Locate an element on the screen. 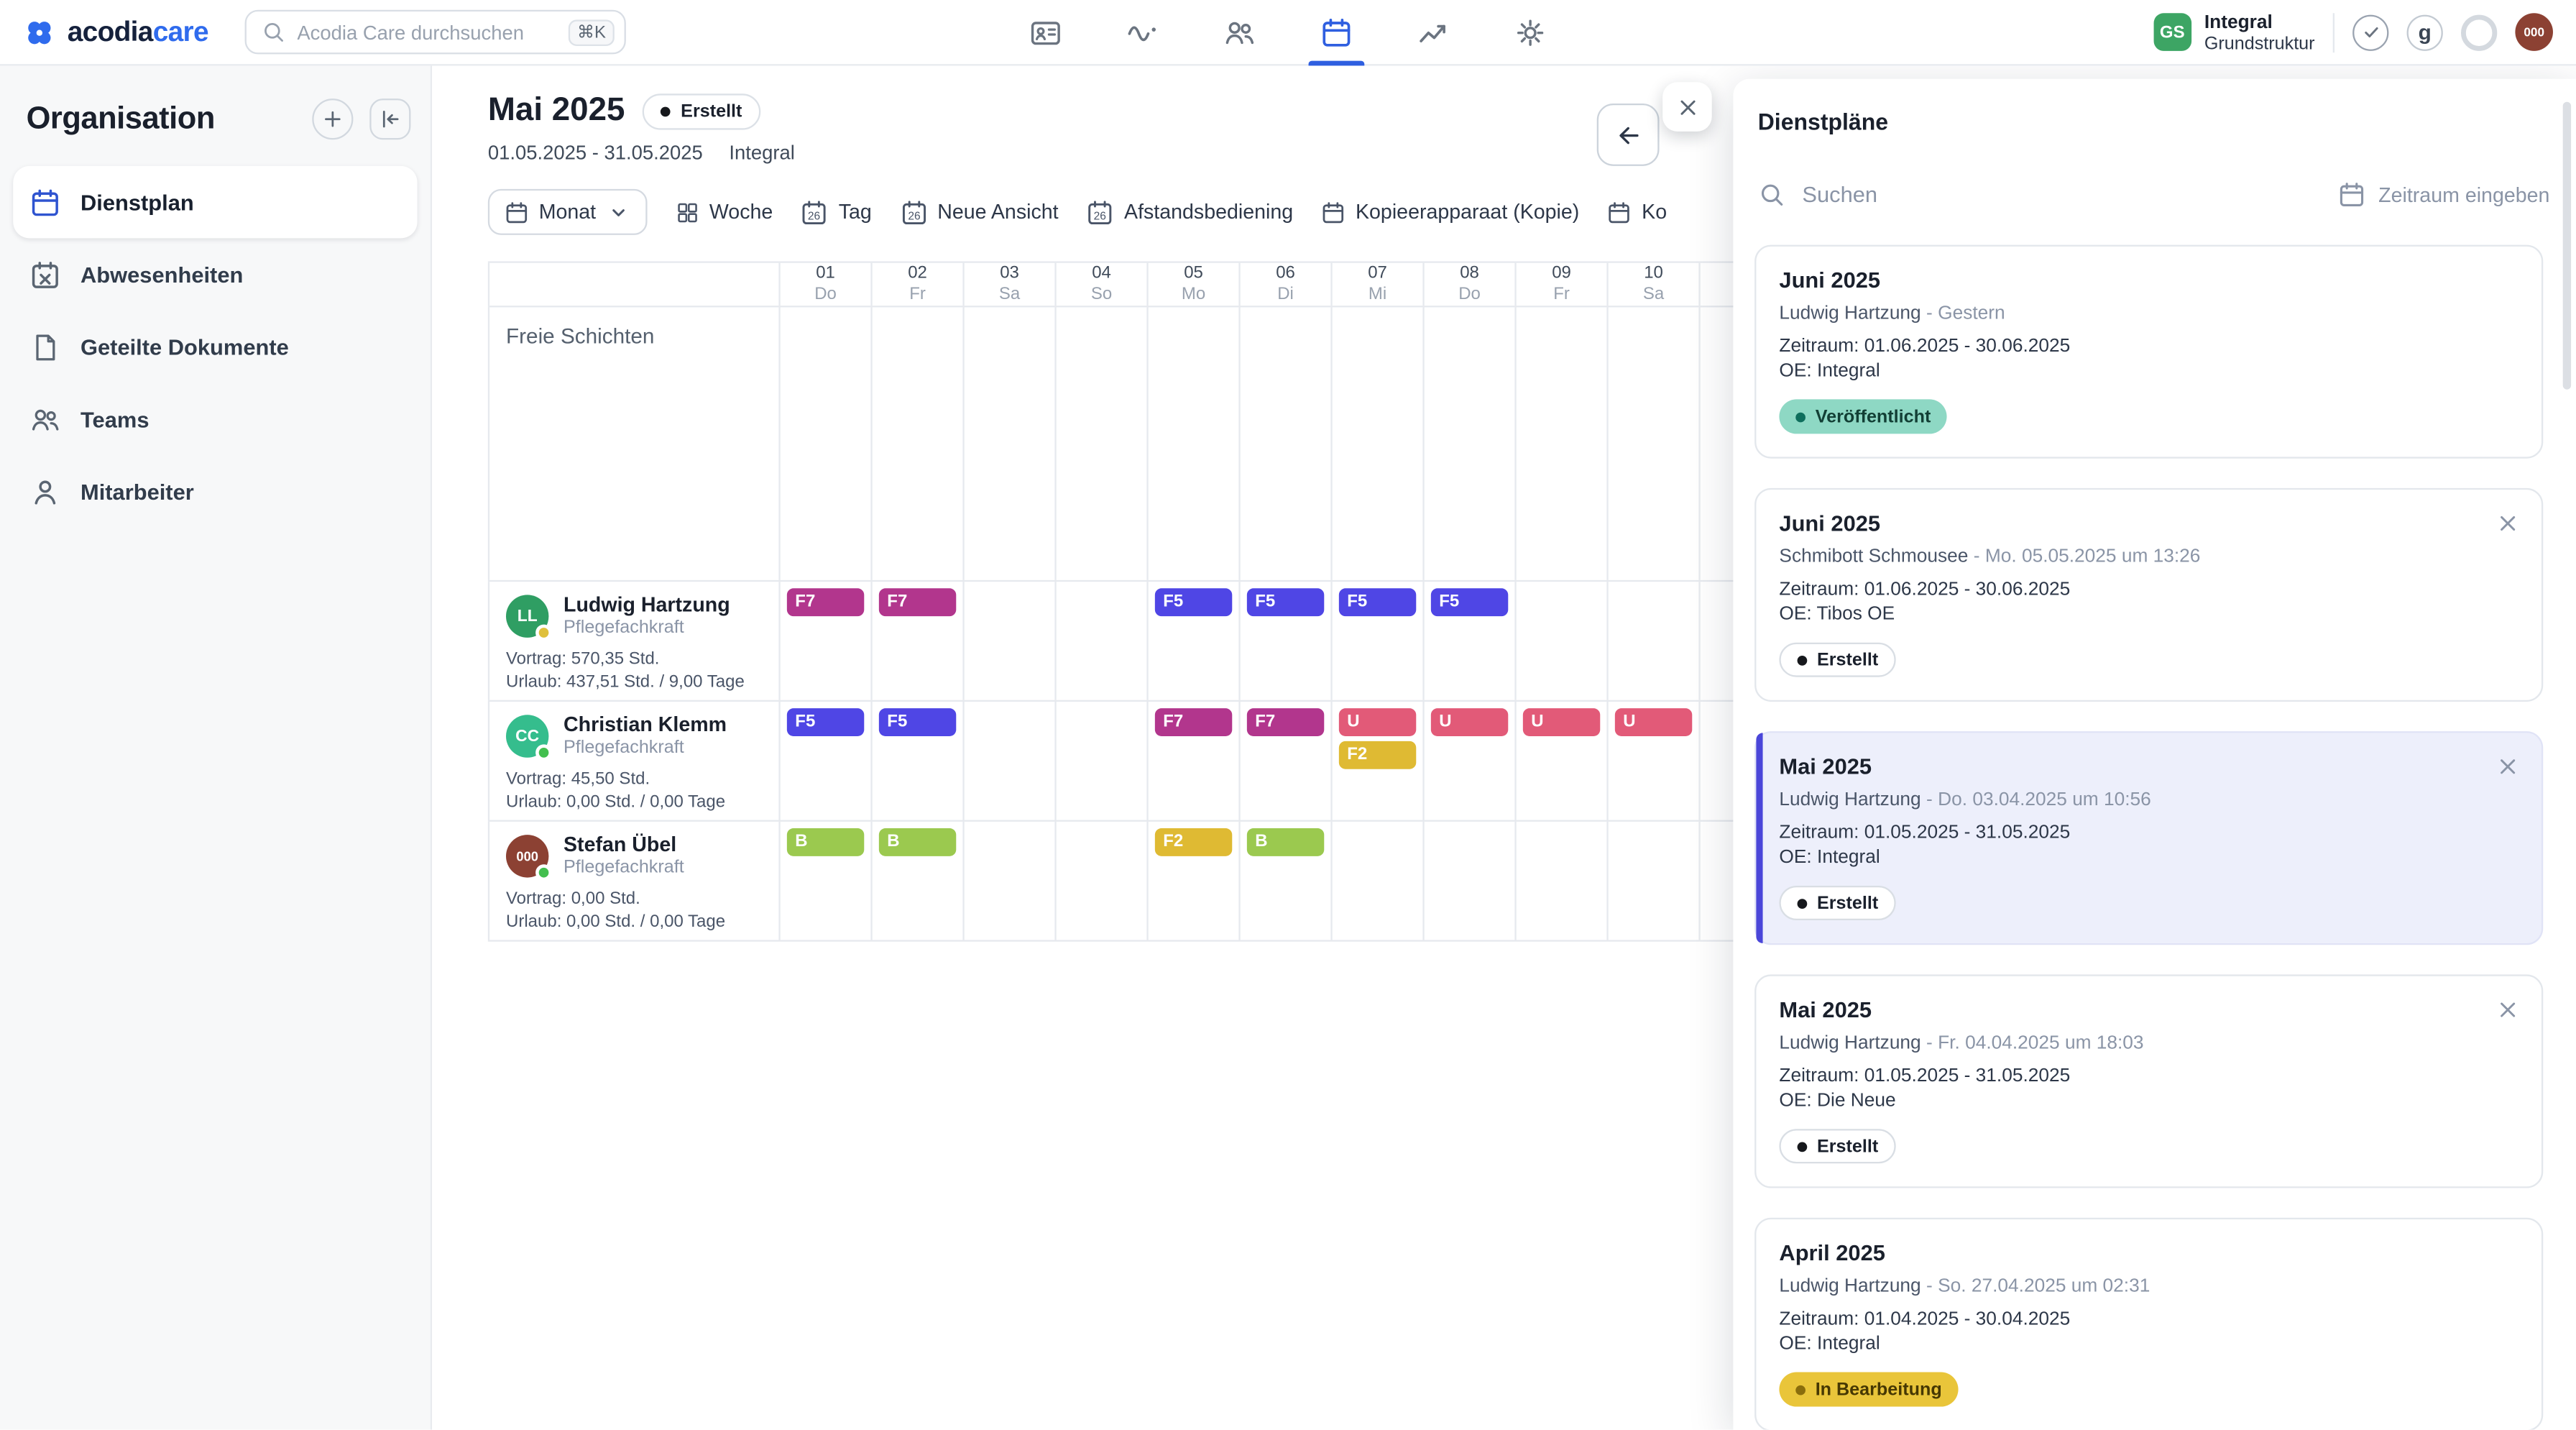 The width and height of the screenshot is (2576, 1430). check-circle-button is located at coordinates (2370, 32).